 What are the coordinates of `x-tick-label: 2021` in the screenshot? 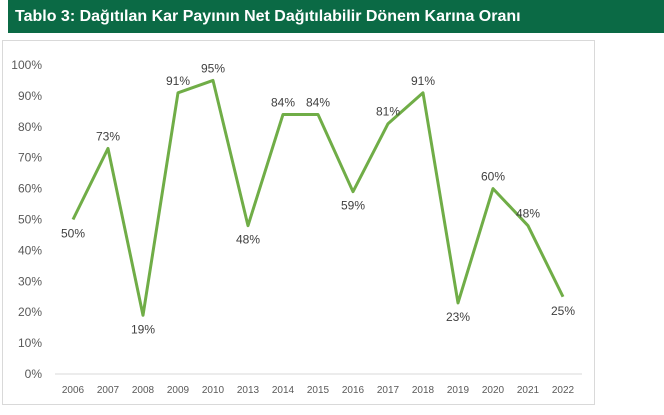 It's located at (528, 390).